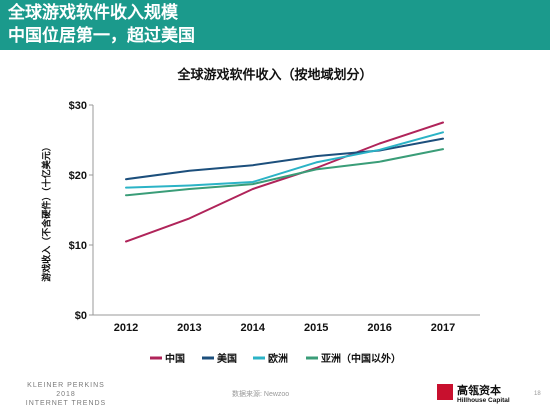 The image size is (550, 411). Describe the element at coordinates (66, 403) in the screenshot. I see `brand-line-3: INTERNET TRENDS` at that location.